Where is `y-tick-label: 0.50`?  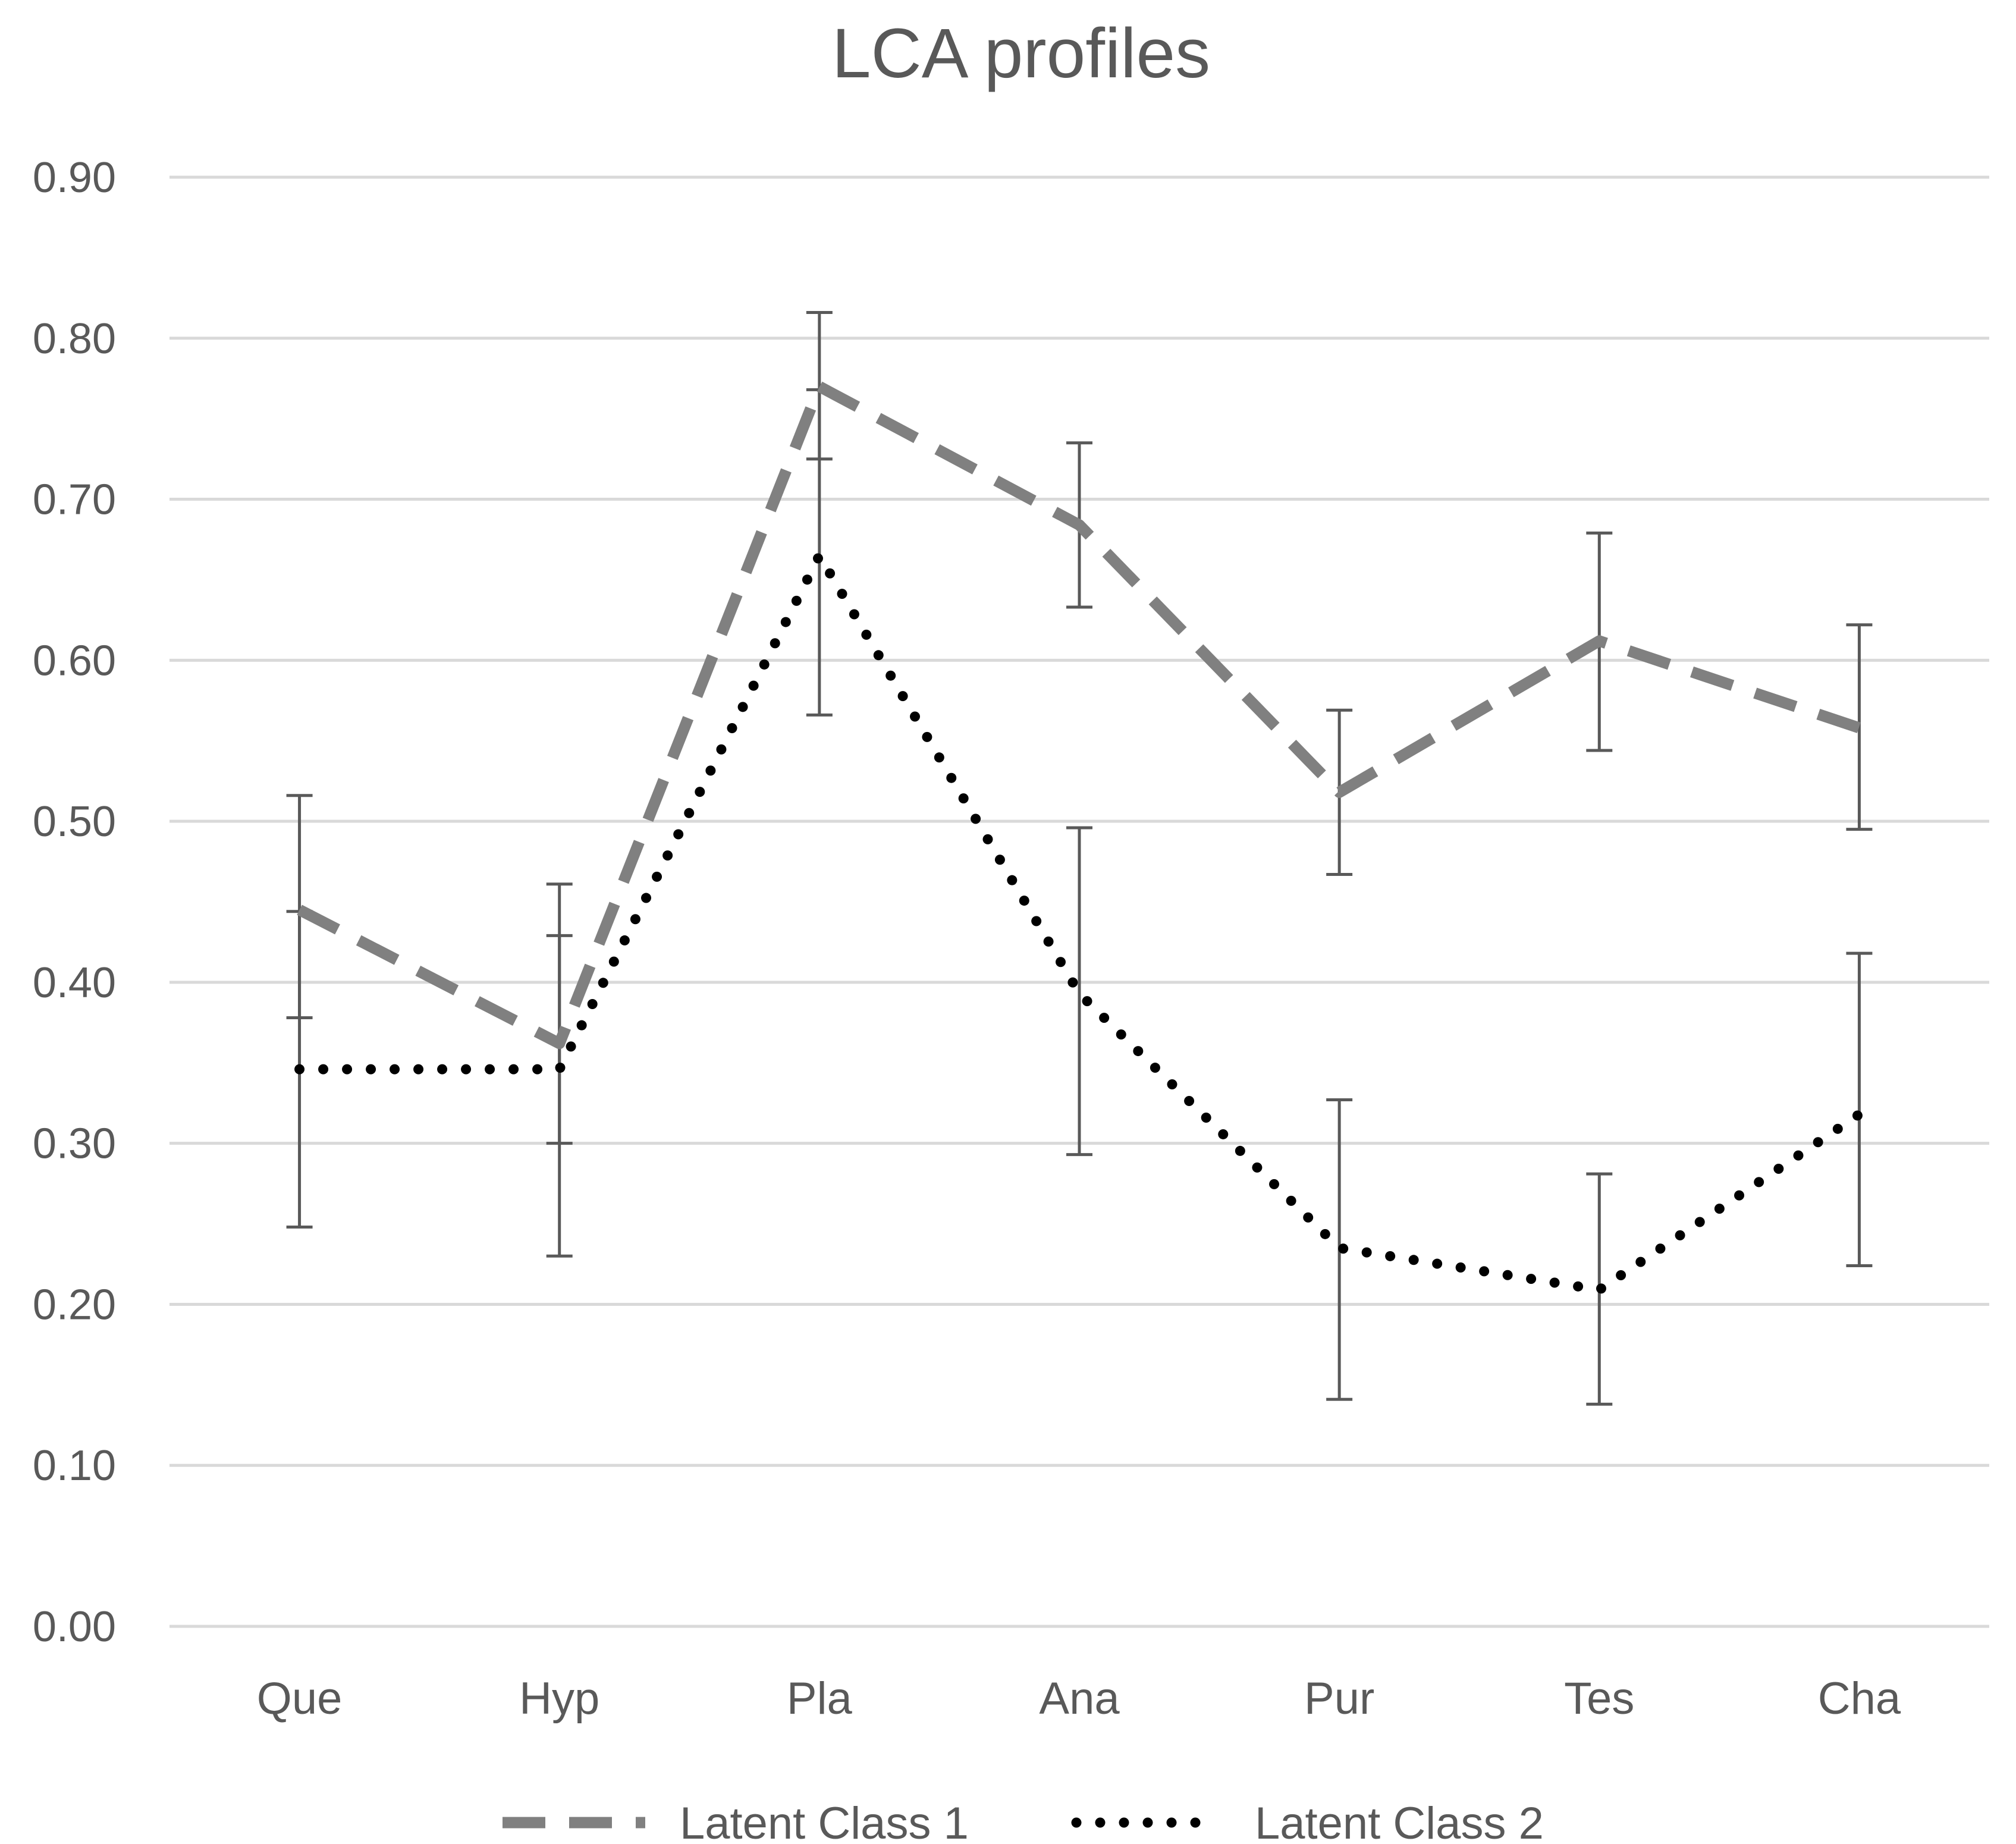
y-tick-label: 0.50 is located at coordinates (74, 822).